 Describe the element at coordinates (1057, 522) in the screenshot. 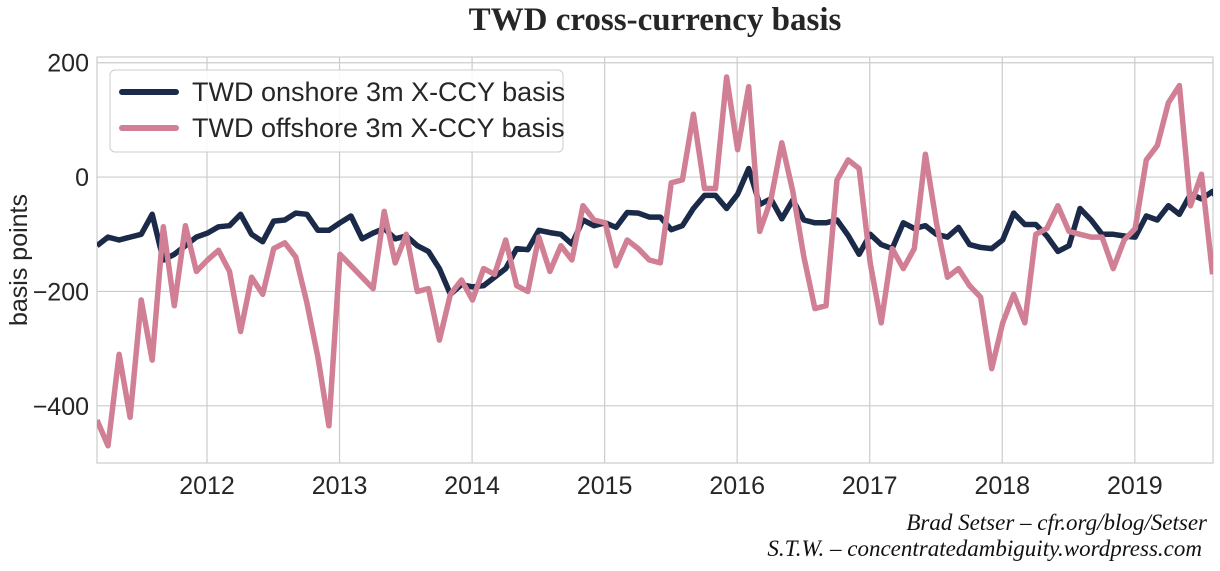

I see `credit-line-1: Brad Setser – cfr.org/blog/Setser` at that location.